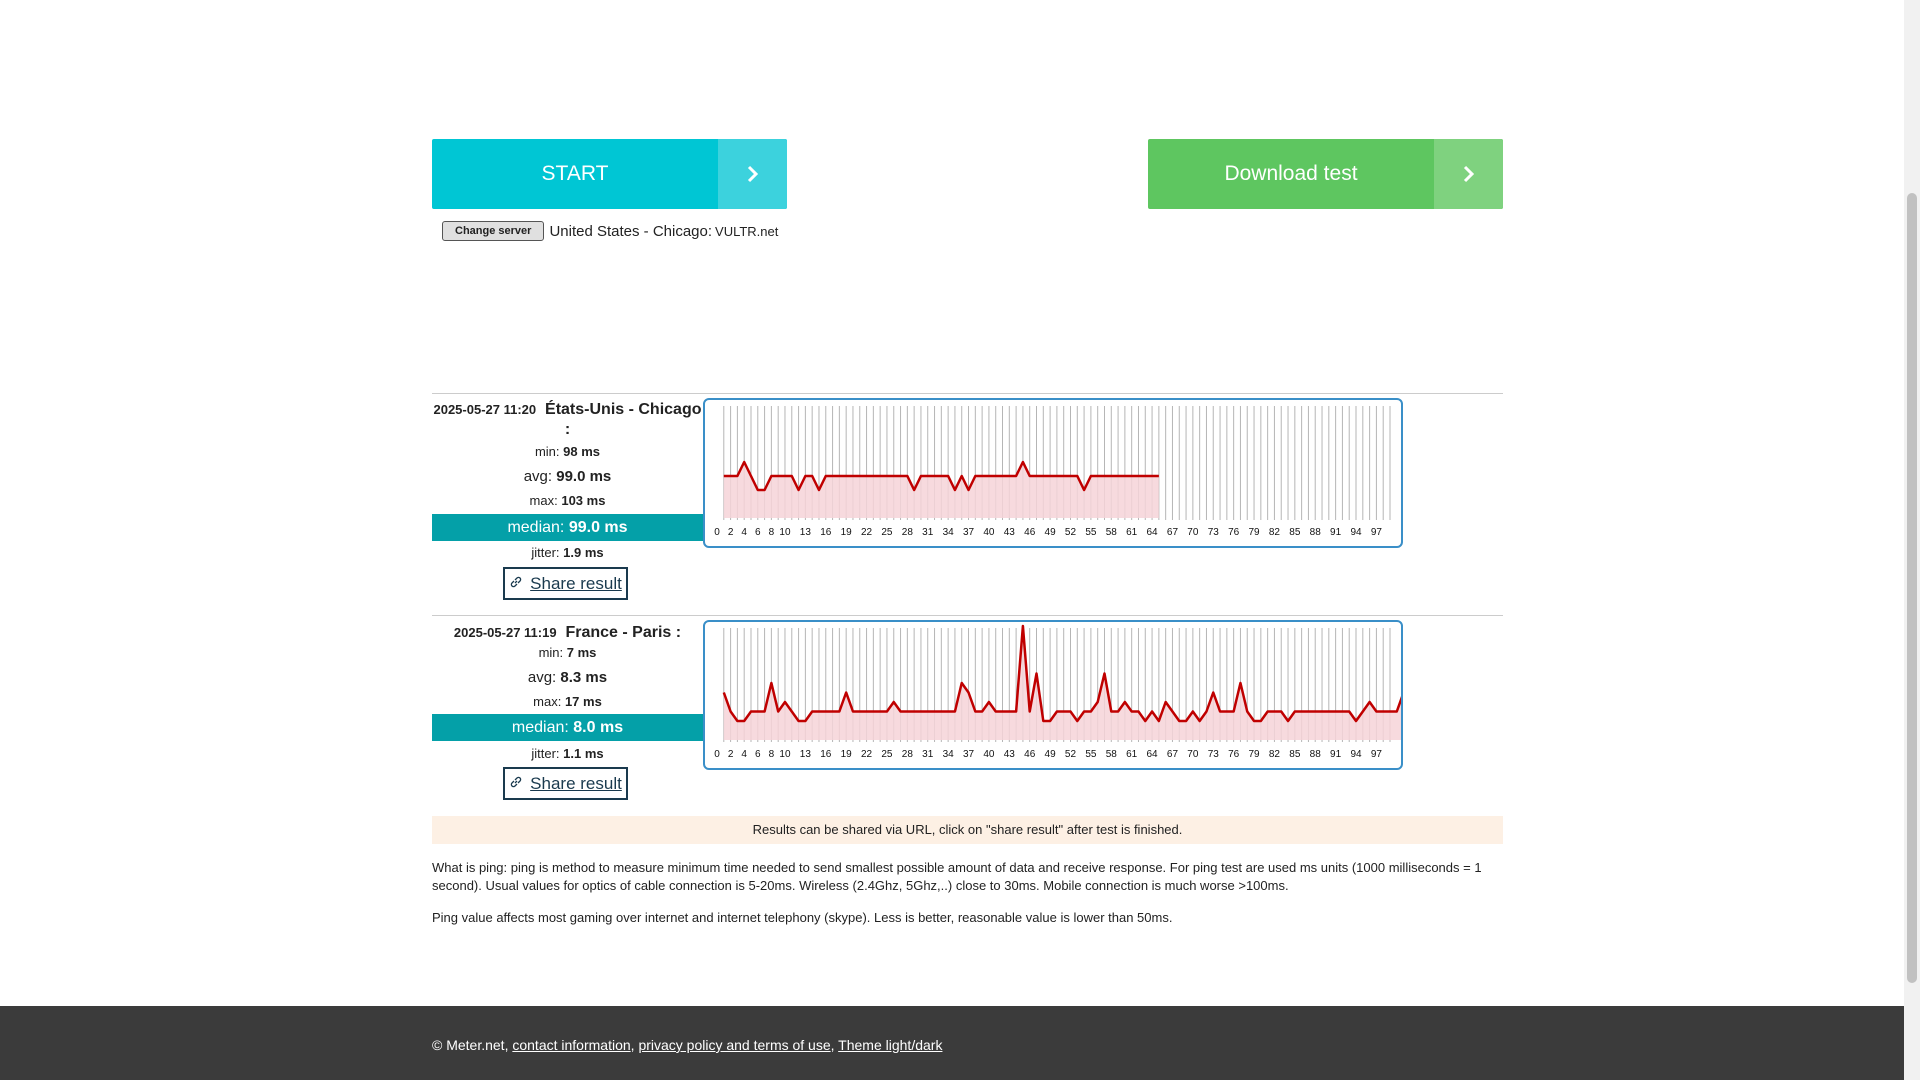 The image size is (1920, 1080). Describe the element at coordinates (583, 500) in the screenshot. I see `max-value: 103 ms` at that location.